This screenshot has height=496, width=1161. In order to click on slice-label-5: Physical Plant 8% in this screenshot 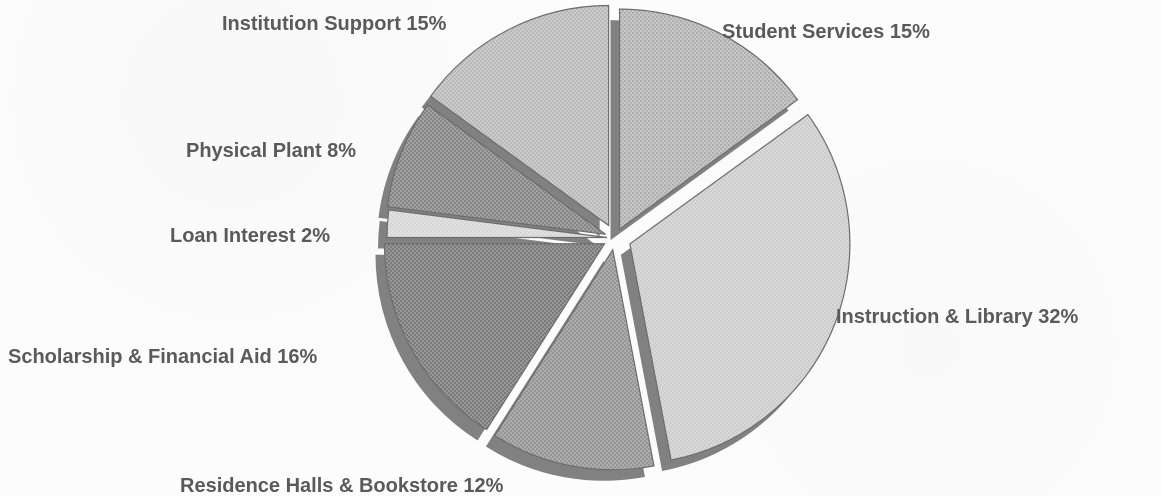, I will do `click(271, 151)`.